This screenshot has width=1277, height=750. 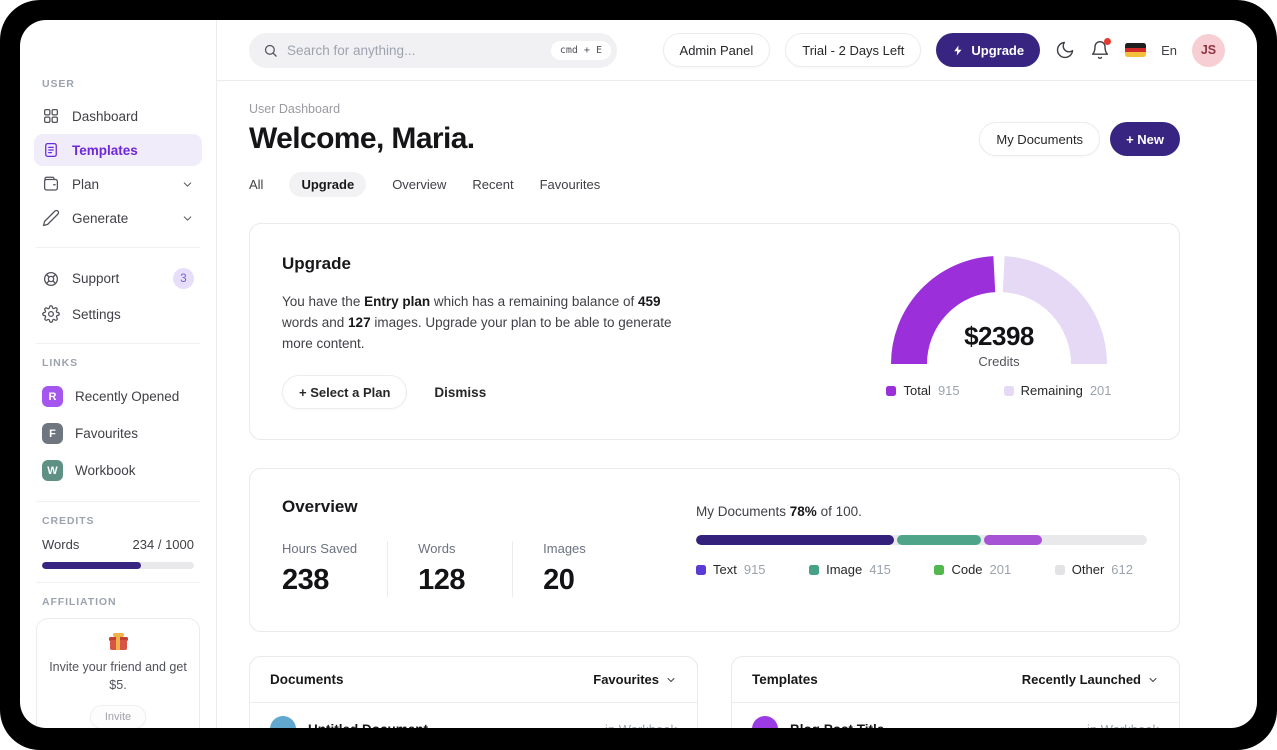 What do you see at coordinates (999, 361) in the screenshot?
I see `gauge-center-label: Credits` at bounding box center [999, 361].